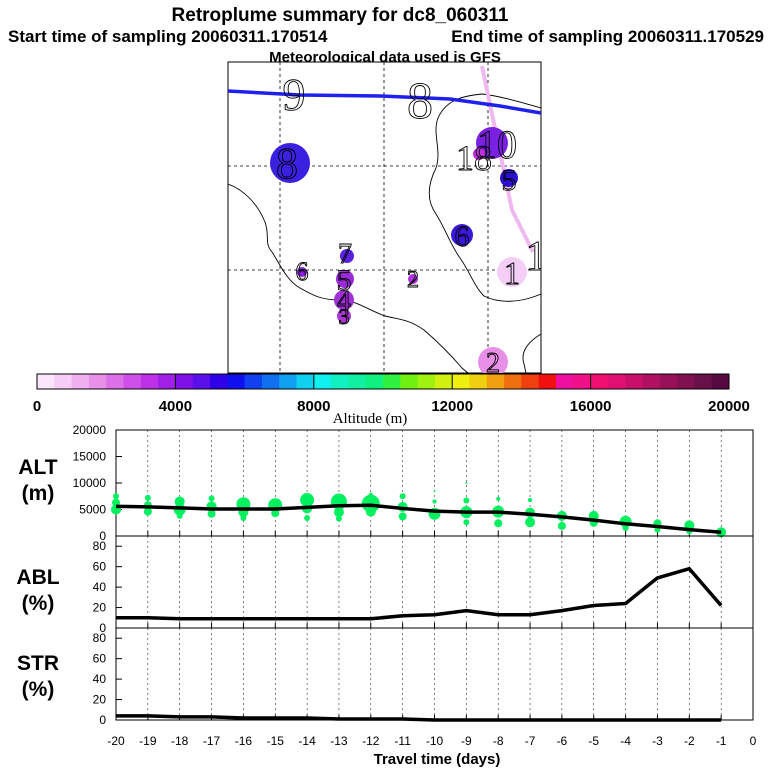 Image resolution: width=768 pixels, height=768 pixels. What do you see at coordinates (100, 659) in the screenshot?
I see `str-ytick-label: 60` at bounding box center [100, 659].